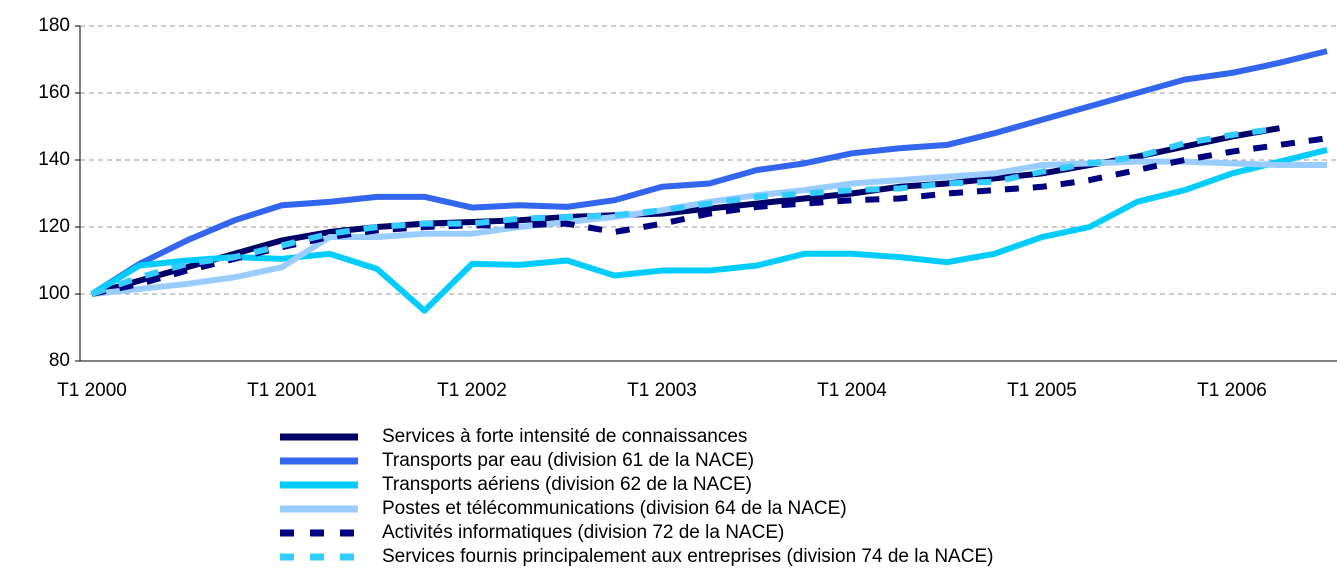 The width and height of the screenshot is (1337, 584). Describe the element at coordinates (662, 390) in the screenshot. I see `x-tick-label: T1 2003` at that location.